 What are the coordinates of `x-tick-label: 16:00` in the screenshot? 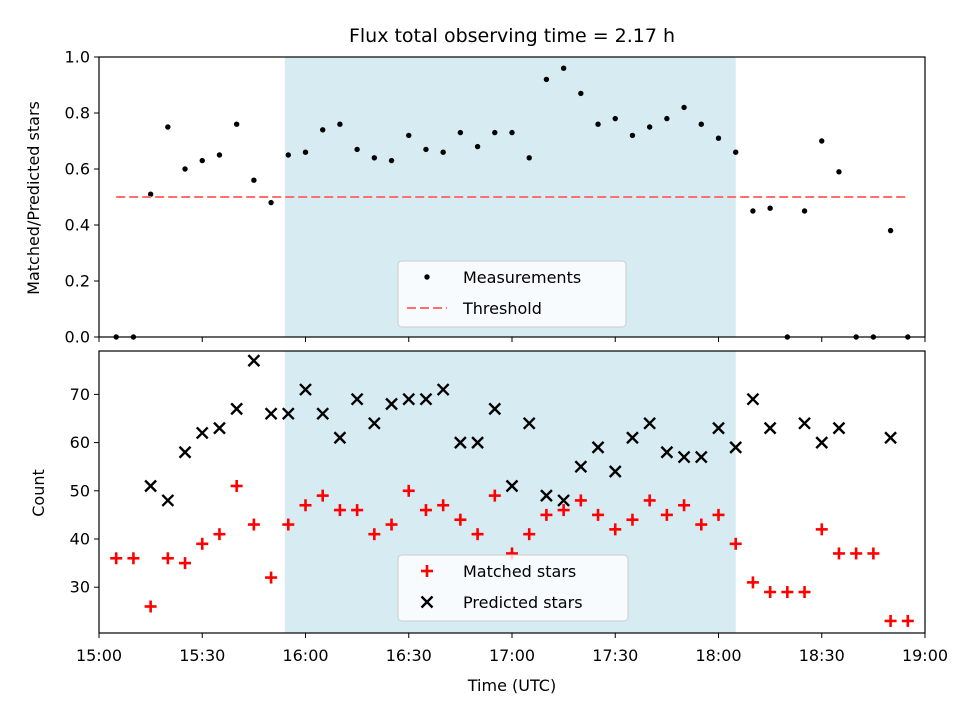 It's located at (305, 655).